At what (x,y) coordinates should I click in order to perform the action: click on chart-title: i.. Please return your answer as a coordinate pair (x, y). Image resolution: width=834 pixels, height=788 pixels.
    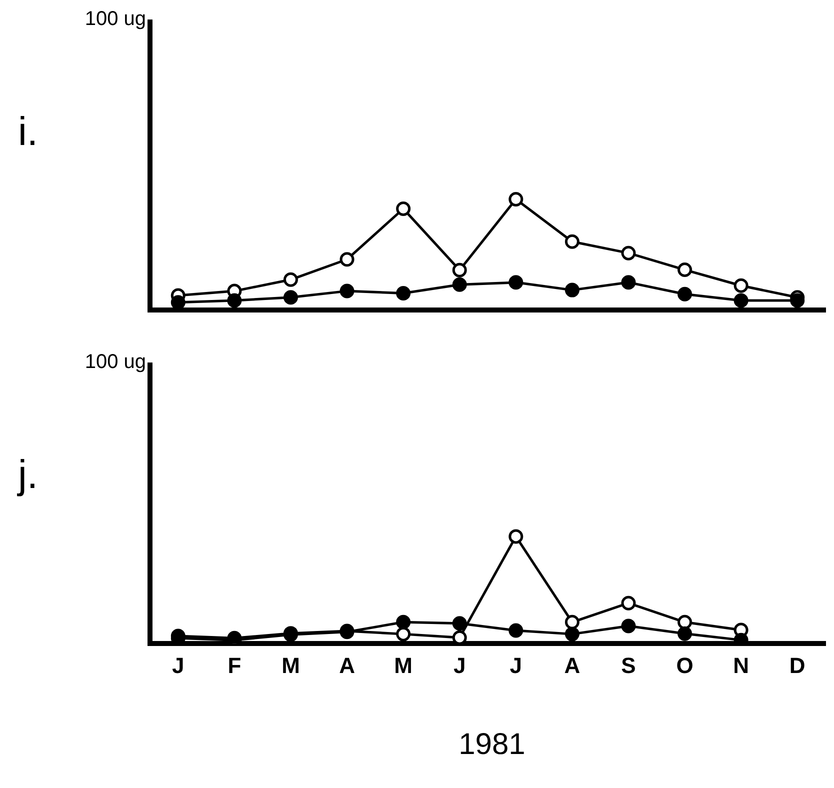
    Looking at the image, I should click on (28, 132).